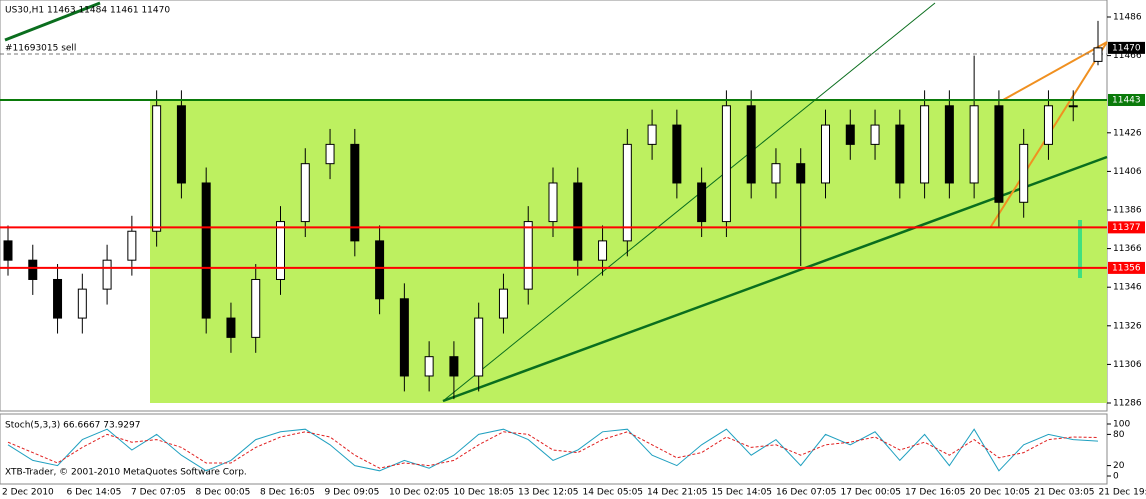 The width and height of the screenshot is (1146, 499). I want to click on x-tick-label: 9 Dec 09:05, so click(352, 493).